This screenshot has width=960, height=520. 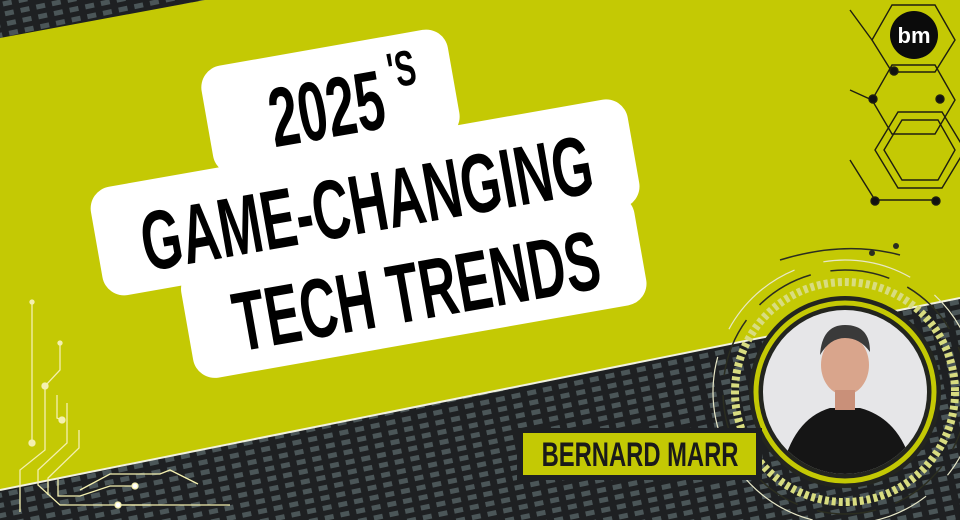 What do you see at coordinates (102, 19) in the screenshot?
I see `top-left-dark-band` at bounding box center [102, 19].